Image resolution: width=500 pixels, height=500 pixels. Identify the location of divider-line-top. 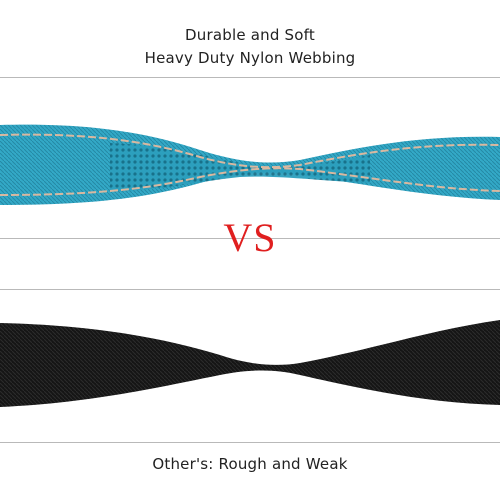
(250, 77).